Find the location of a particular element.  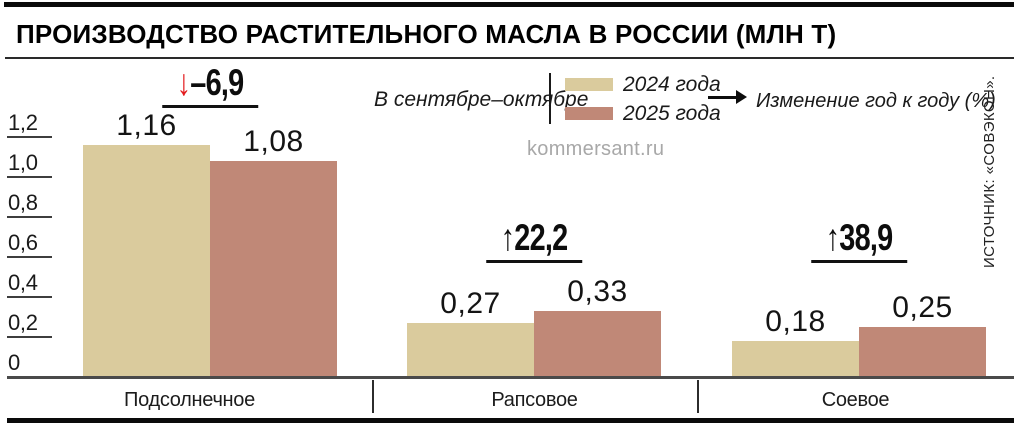

category-label-1: Подсолнечное is located at coordinates (189, 400).